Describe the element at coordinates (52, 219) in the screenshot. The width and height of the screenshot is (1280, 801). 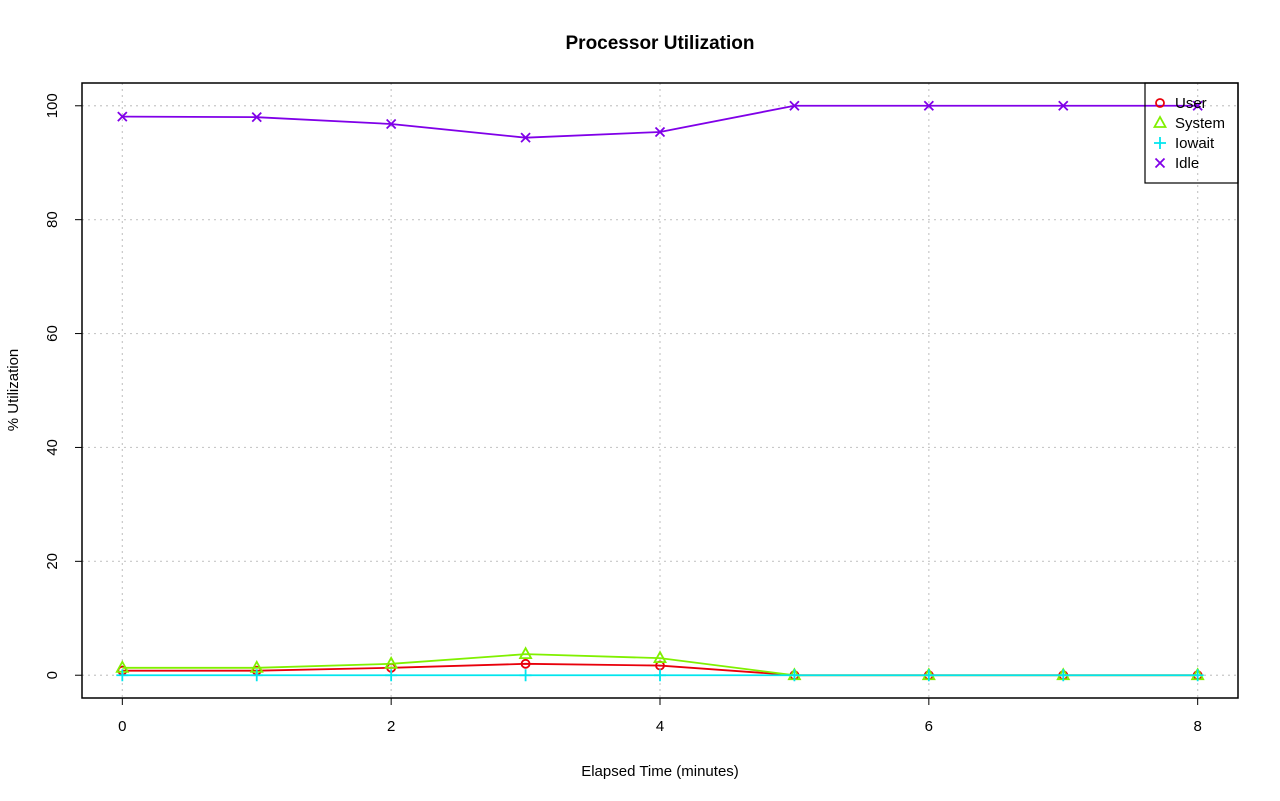
I see `y-tick-label: 80` at that location.